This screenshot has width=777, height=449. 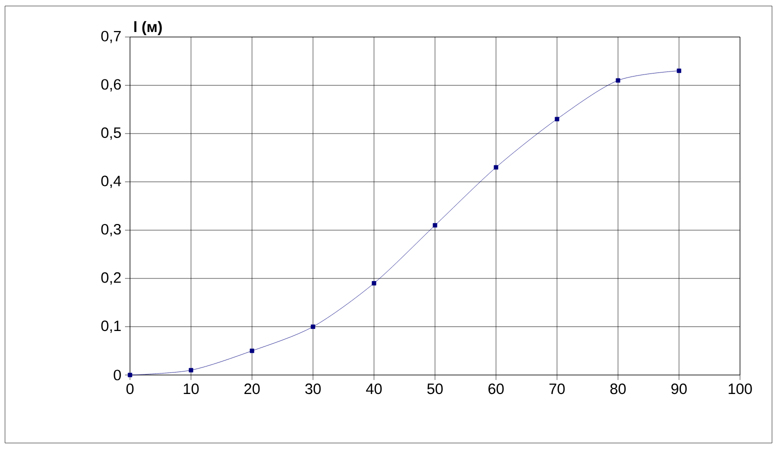 What do you see at coordinates (111, 278) in the screenshot?
I see `y-tick-label: 0,2` at bounding box center [111, 278].